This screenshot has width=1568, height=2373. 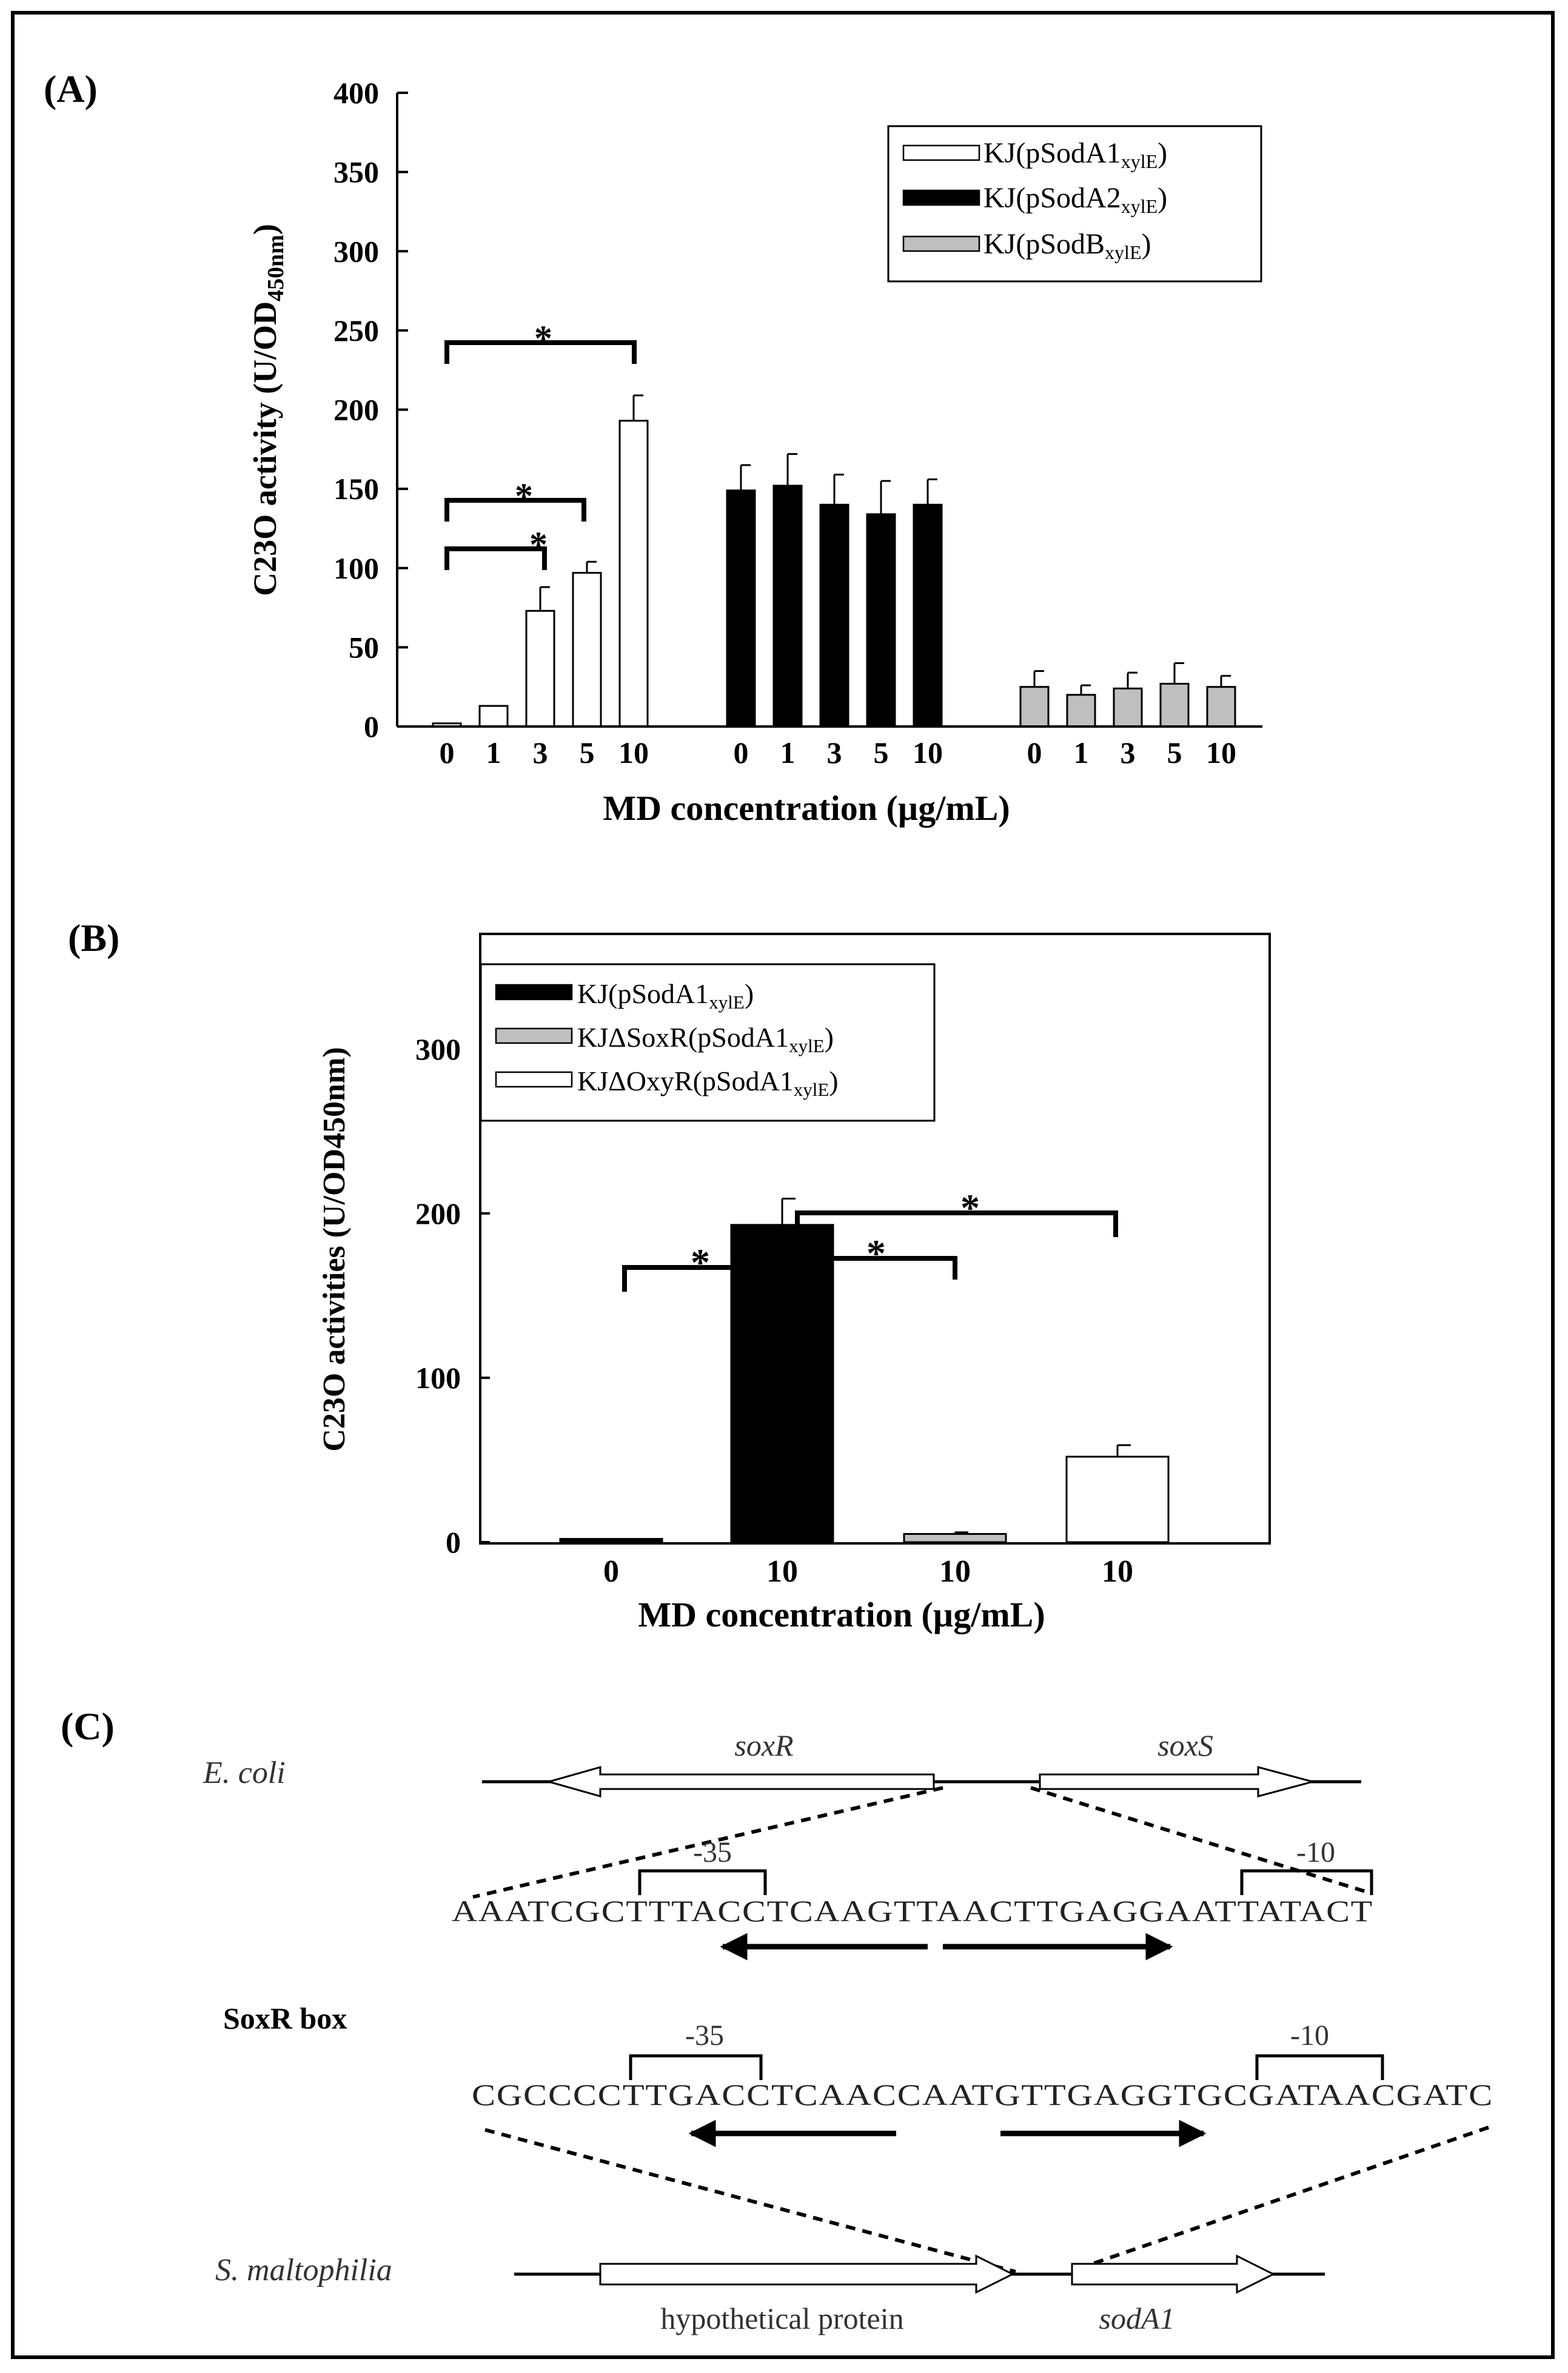 What do you see at coordinates (740, 1781) in the screenshot?
I see `soxR-gene-arrow` at bounding box center [740, 1781].